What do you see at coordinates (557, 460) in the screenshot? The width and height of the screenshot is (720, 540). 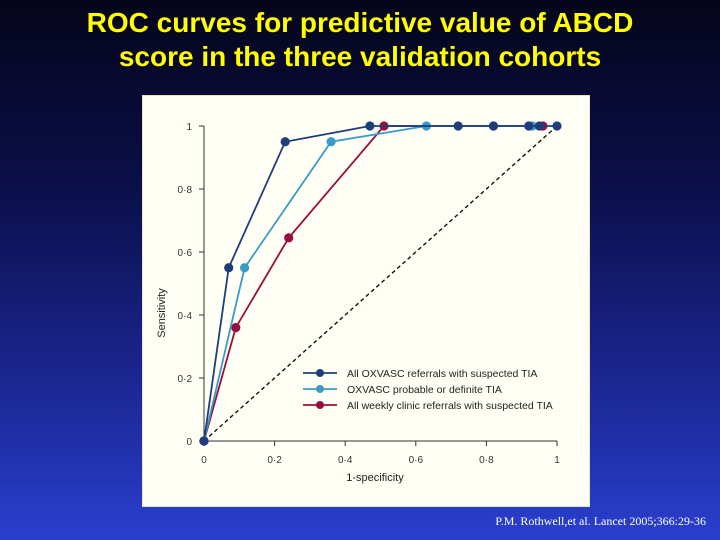 I see `x-tick-label: 1` at bounding box center [557, 460].